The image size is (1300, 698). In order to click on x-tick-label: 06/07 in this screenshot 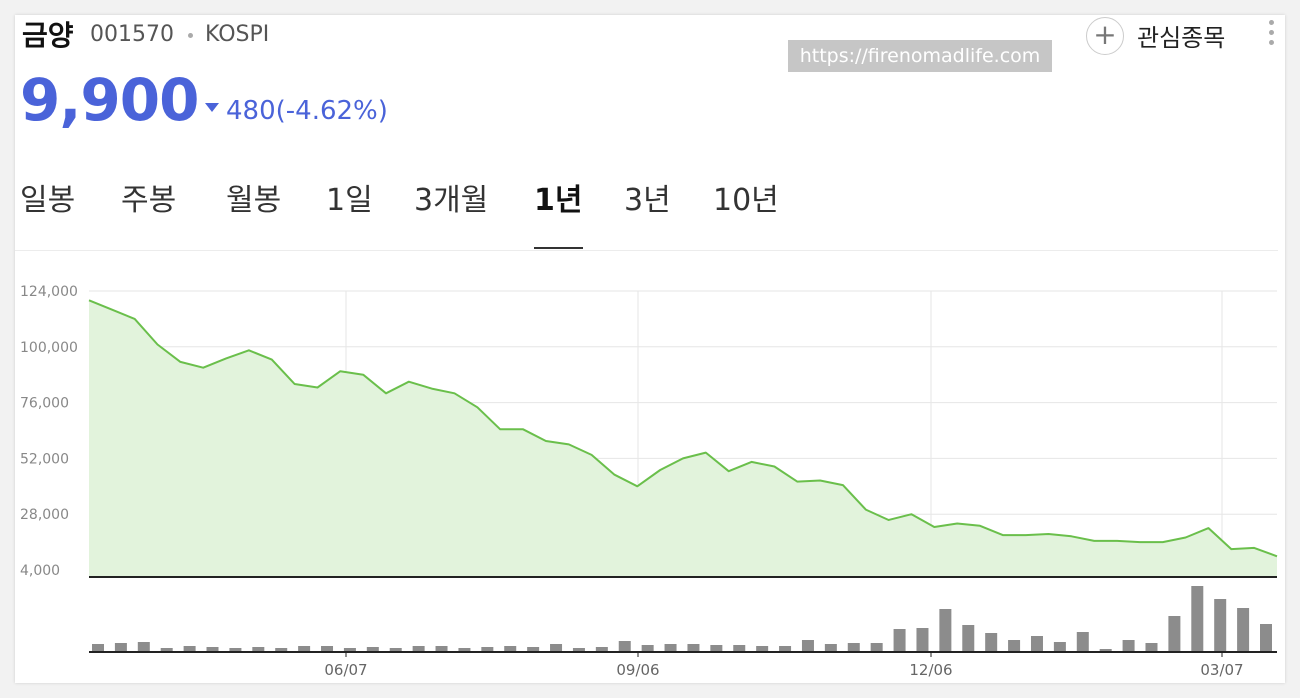, I will do `click(345, 670)`.